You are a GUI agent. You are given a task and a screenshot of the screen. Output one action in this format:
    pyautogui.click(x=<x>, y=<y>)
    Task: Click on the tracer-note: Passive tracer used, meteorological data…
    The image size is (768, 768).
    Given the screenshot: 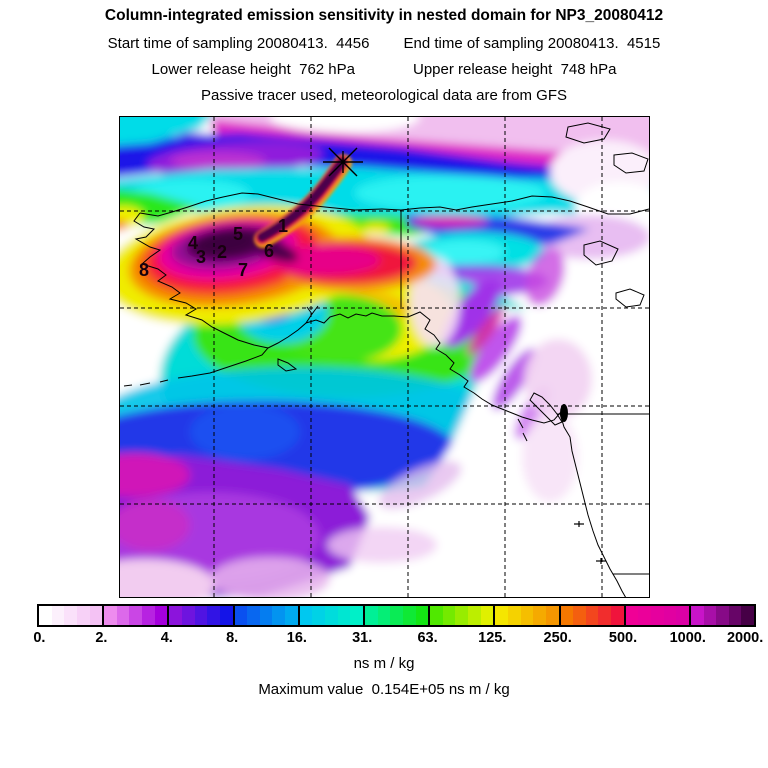 What is the action you would take?
    pyautogui.click(x=384, y=95)
    